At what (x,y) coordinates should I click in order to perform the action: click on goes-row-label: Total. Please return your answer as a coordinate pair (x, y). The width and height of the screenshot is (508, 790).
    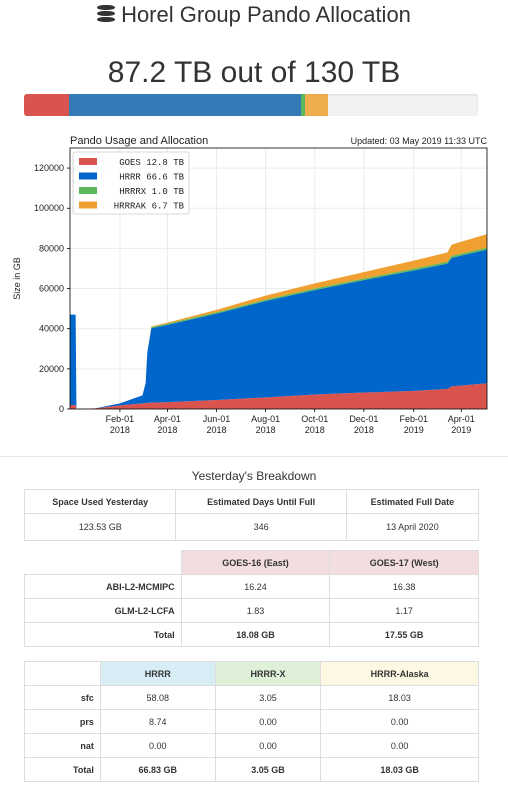
    Looking at the image, I should click on (103, 634).